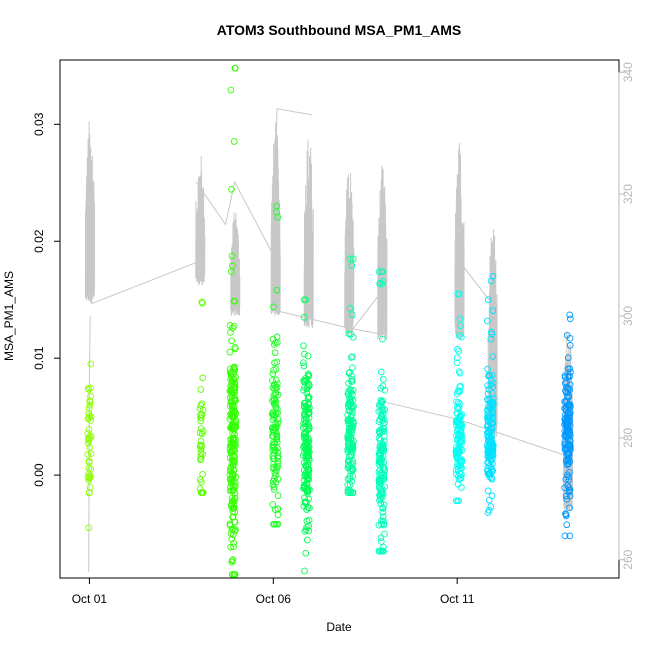  I want to click on x-tick-label: Oct 06, so click(274, 599).